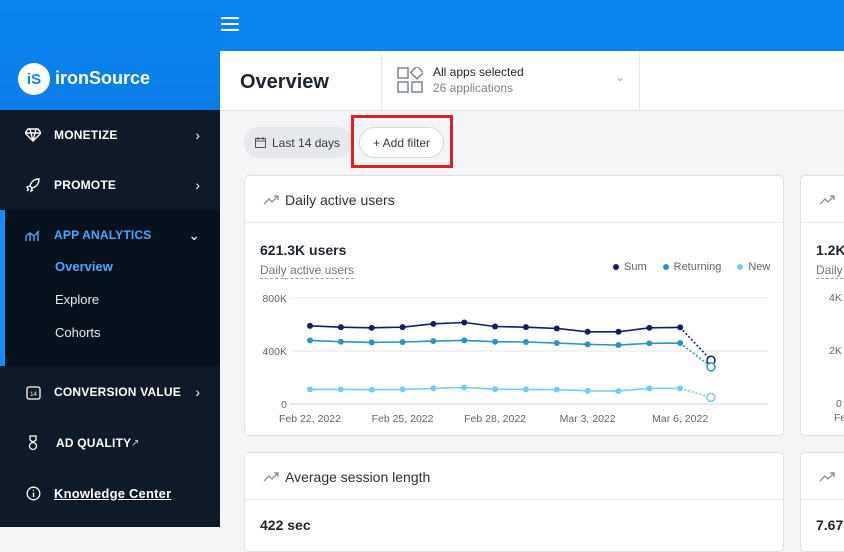 Image resolution: width=844 pixels, height=552 pixels. What do you see at coordinates (514, 502) in the screenshot?
I see `session-length-card: Average session length 422 sec` at bounding box center [514, 502].